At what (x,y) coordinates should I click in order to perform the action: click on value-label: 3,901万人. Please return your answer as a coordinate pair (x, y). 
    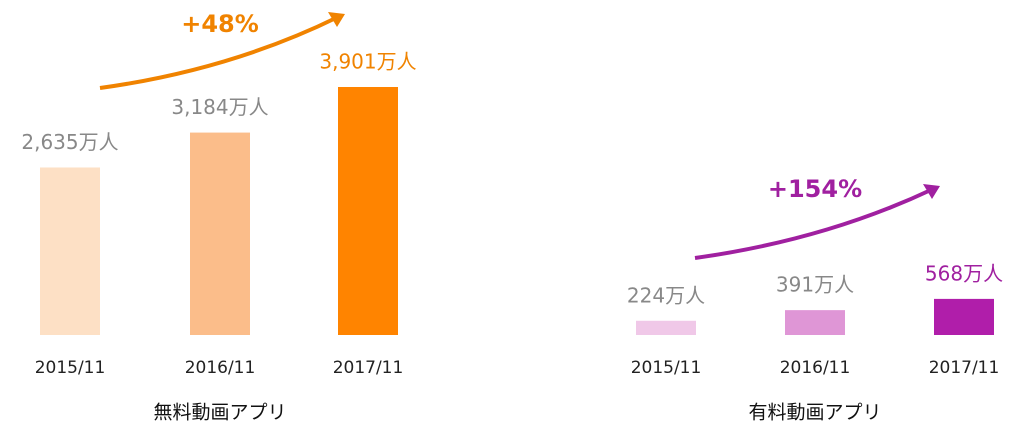
    Looking at the image, I should click on (367, 62).